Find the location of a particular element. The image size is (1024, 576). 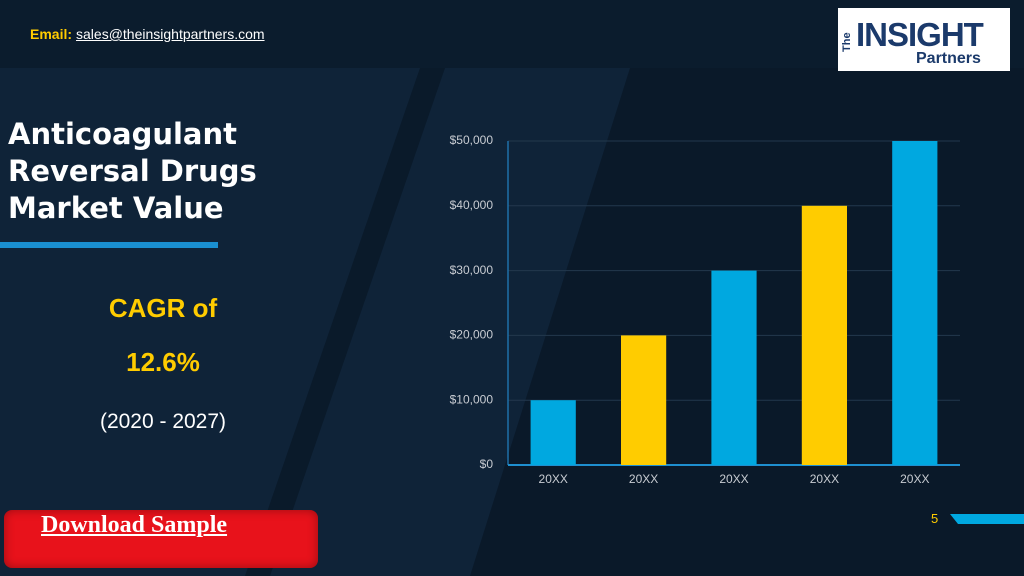

cagr-value: 12.6% is located at coordinates (163, 362).